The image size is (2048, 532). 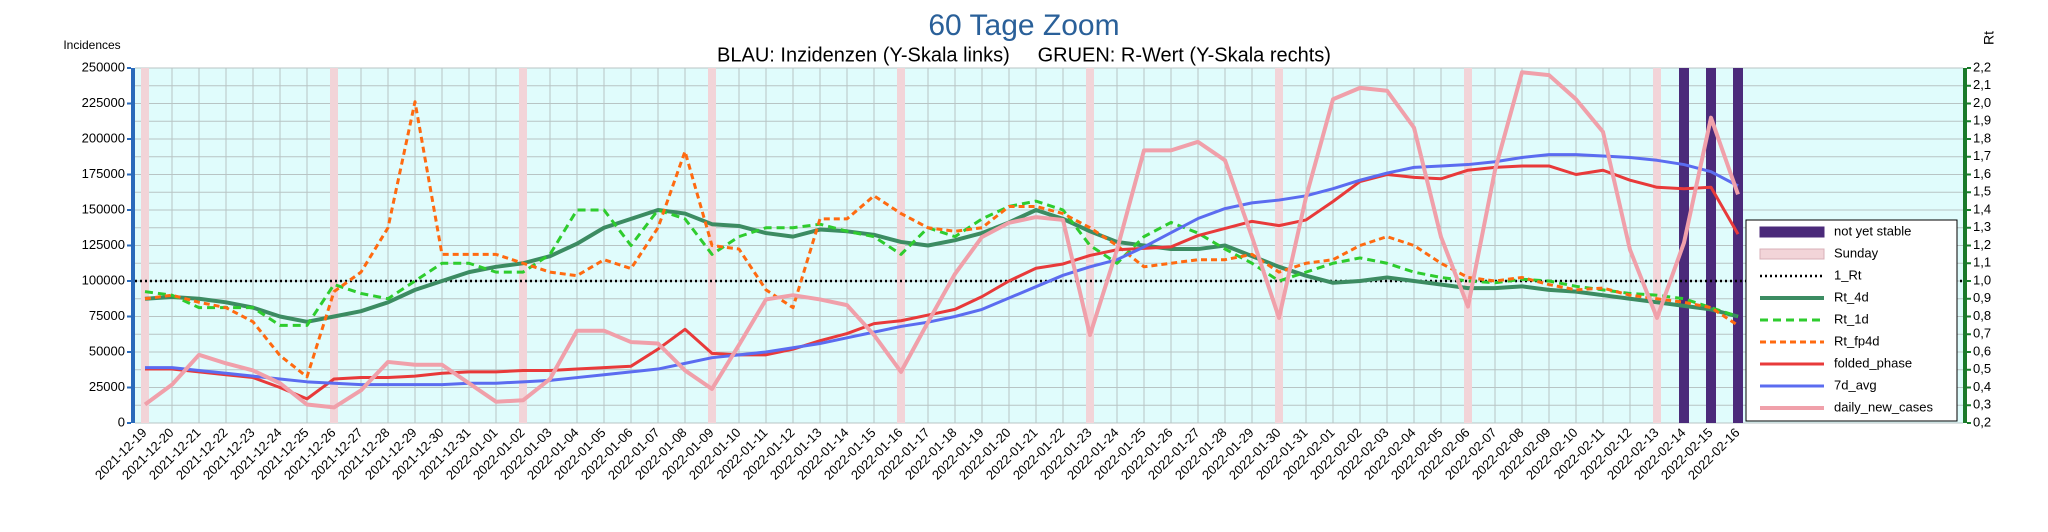 What do you see at coordinates (1855, 384) in the screenshot?
I see `legend-label: 7d_avg` at bounding box center [1855, 384].